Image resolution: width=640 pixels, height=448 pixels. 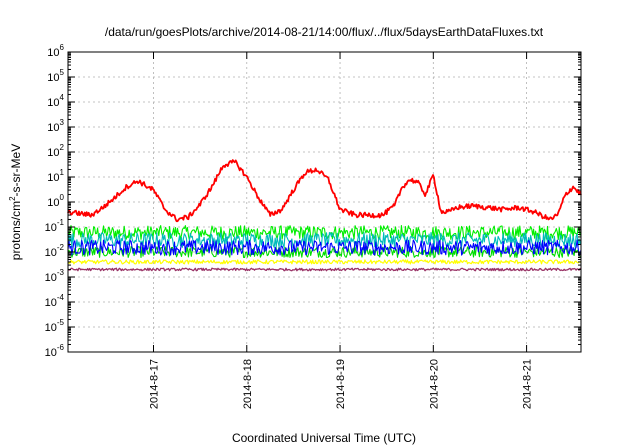 What do you see at coordinates (12, 198) in the screenshot?
I see `y-axis-label-exponent: 2` at bounding box center [12, 198].